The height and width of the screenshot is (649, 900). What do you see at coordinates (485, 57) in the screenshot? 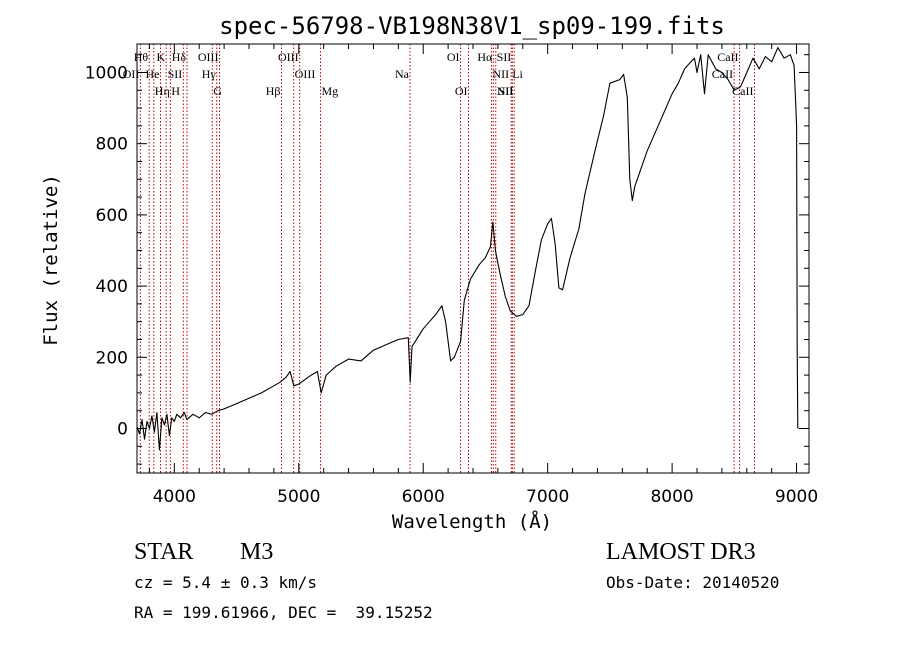
I see `line-marker-label: Hα` at bounding box center [485, 57].